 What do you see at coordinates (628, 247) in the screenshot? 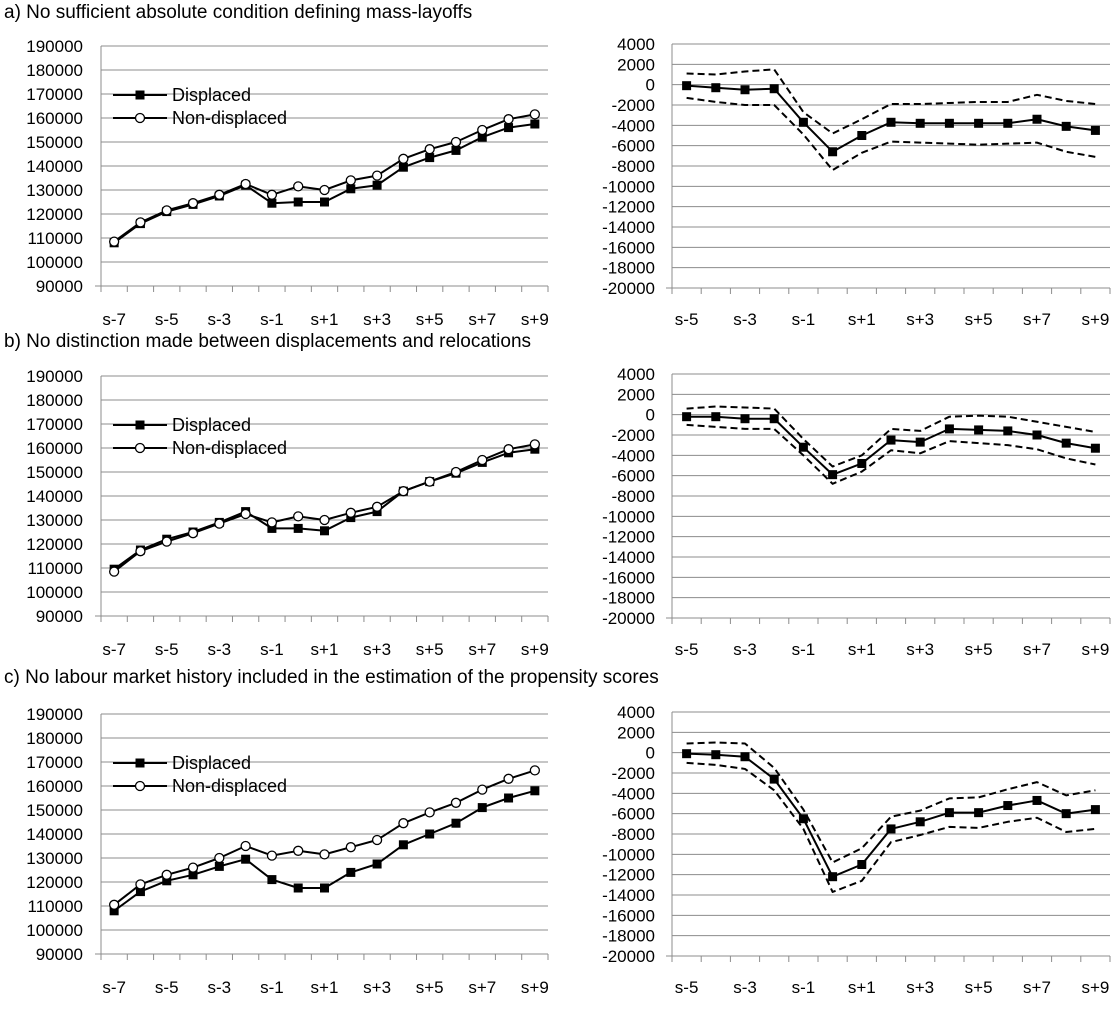
I see `y-tick-label: -16000` at bounding box center [628, 247].